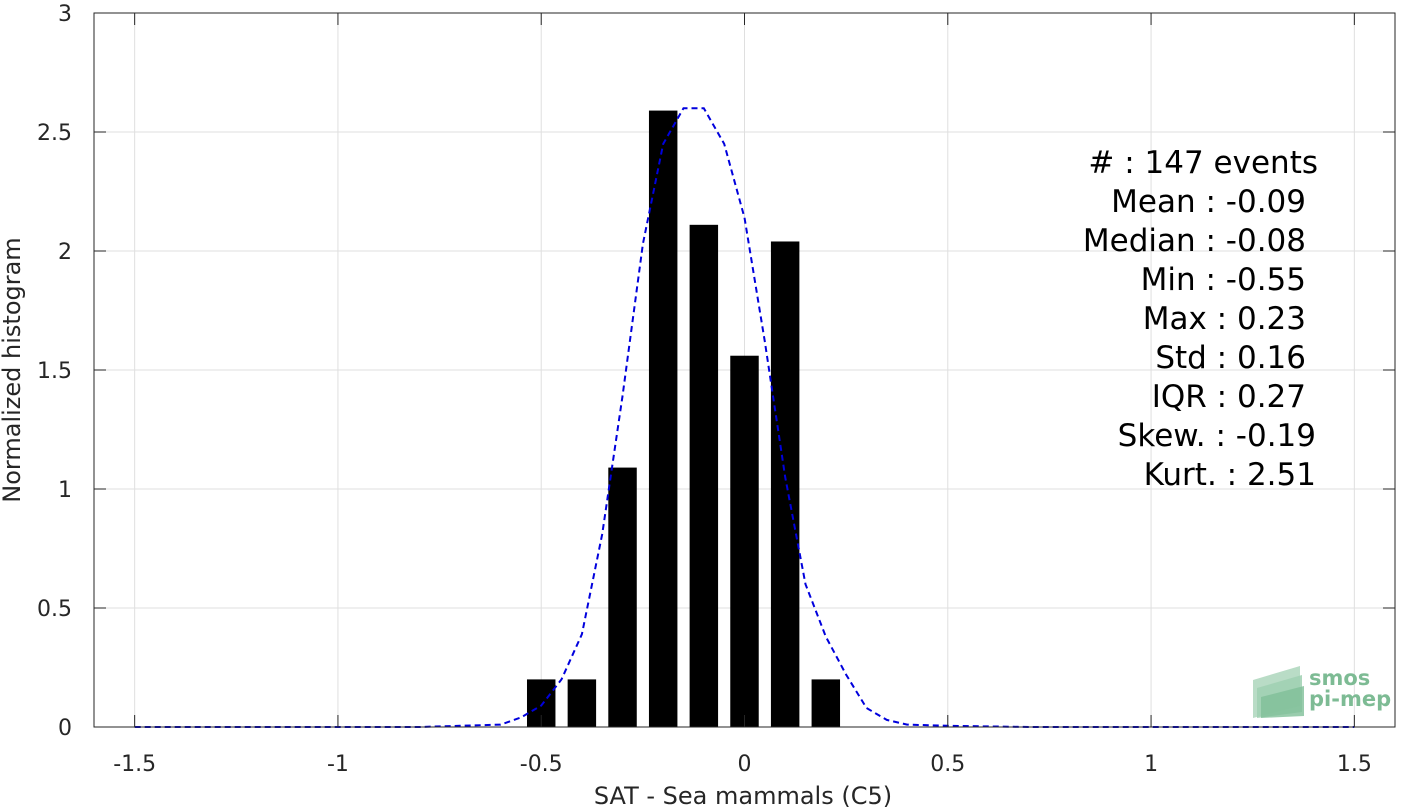 This screenshot has height=809, width=1408. What do you see at coordinates (65, 252) in the screenshot?
I see `y-tick-label: 2` at bounding box center [65, 252].